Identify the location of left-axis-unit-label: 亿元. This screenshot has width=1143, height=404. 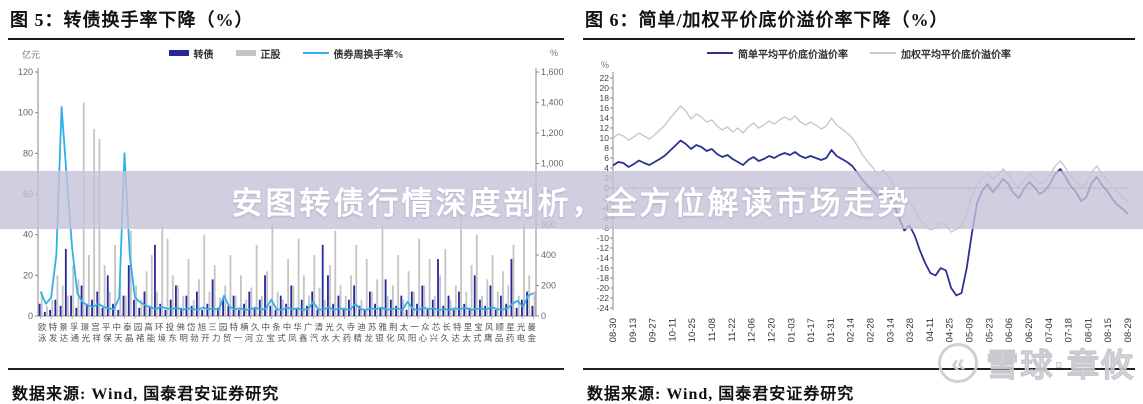
(31, 55).